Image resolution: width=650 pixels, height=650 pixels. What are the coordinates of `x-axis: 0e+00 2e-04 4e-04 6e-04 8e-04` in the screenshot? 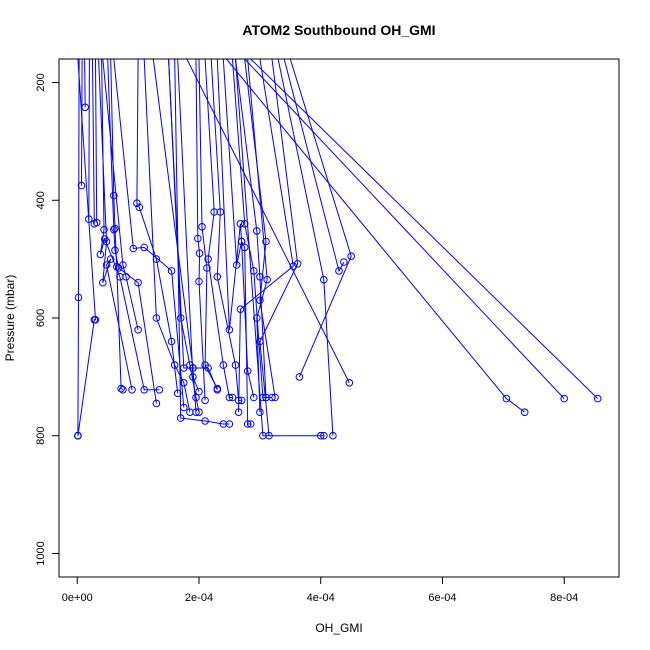 It's located at (320, 590).